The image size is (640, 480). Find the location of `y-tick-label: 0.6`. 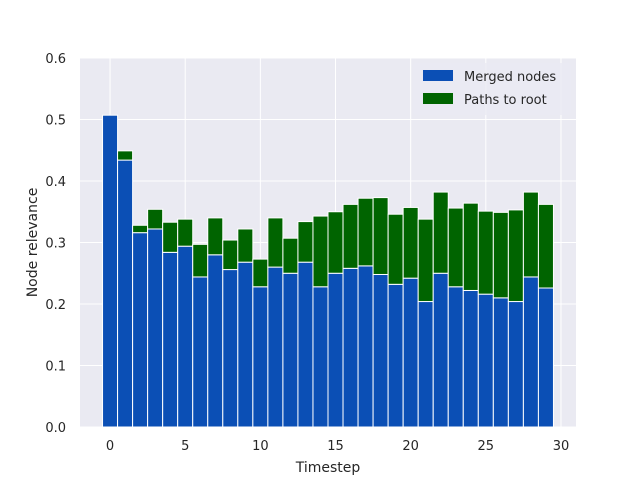

y-tick-label: 0.6 is located at coordinates (55, 59).